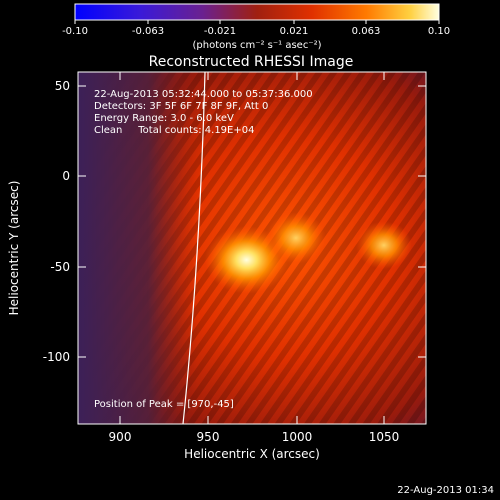 This screenshot has width=500, height=500. Describe the element at coordinates (257, 12) in the screenshot. I see `colorbar` at that location.